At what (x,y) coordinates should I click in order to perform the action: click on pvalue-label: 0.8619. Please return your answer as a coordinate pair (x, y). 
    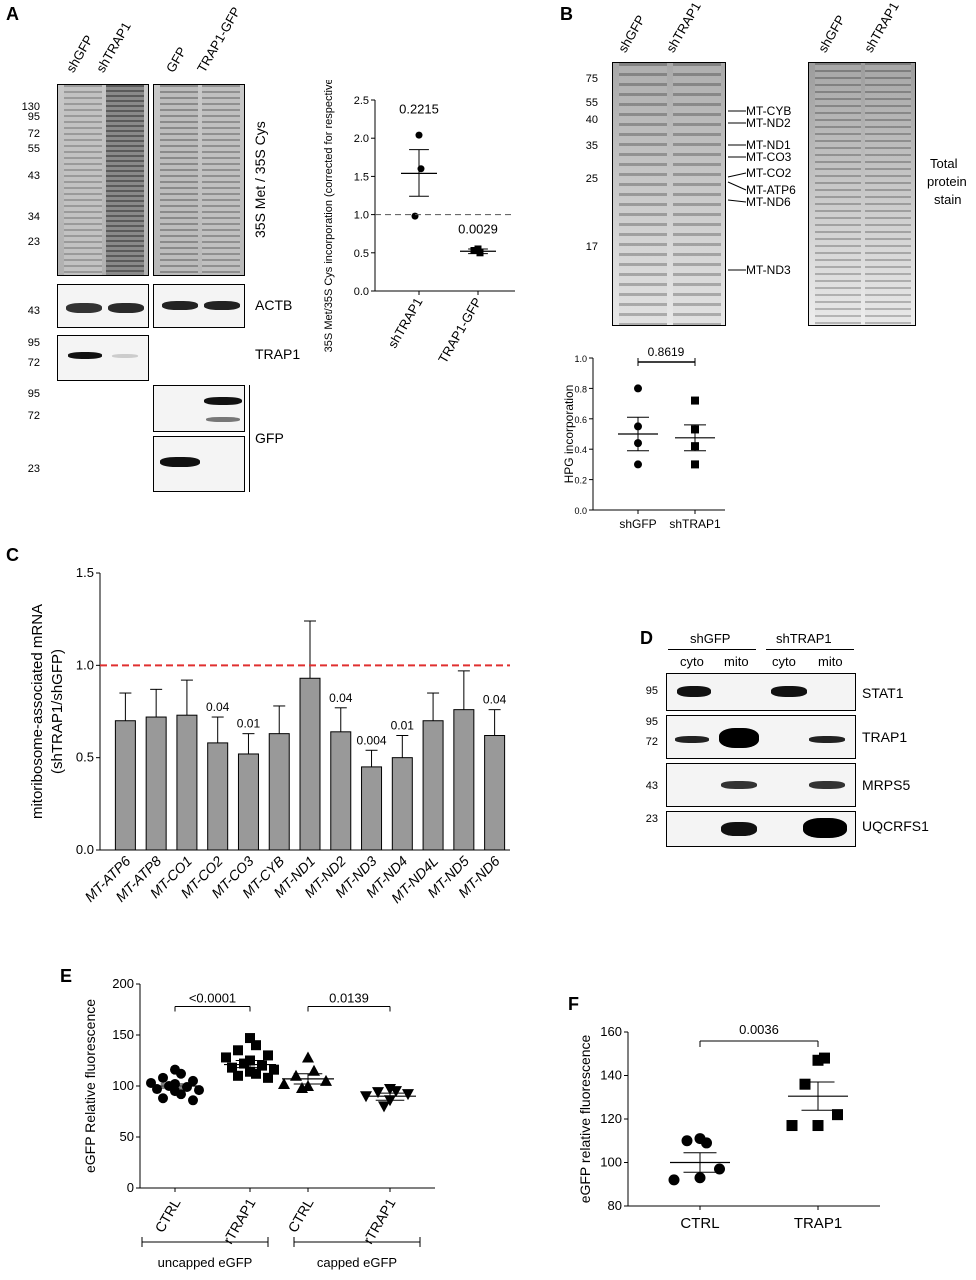
    Looking at the image, I should click on (666, 352).